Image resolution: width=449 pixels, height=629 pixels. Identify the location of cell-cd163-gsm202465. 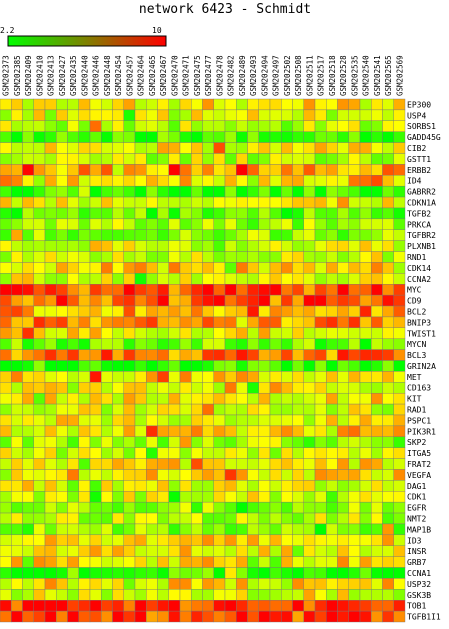
(152, 388).